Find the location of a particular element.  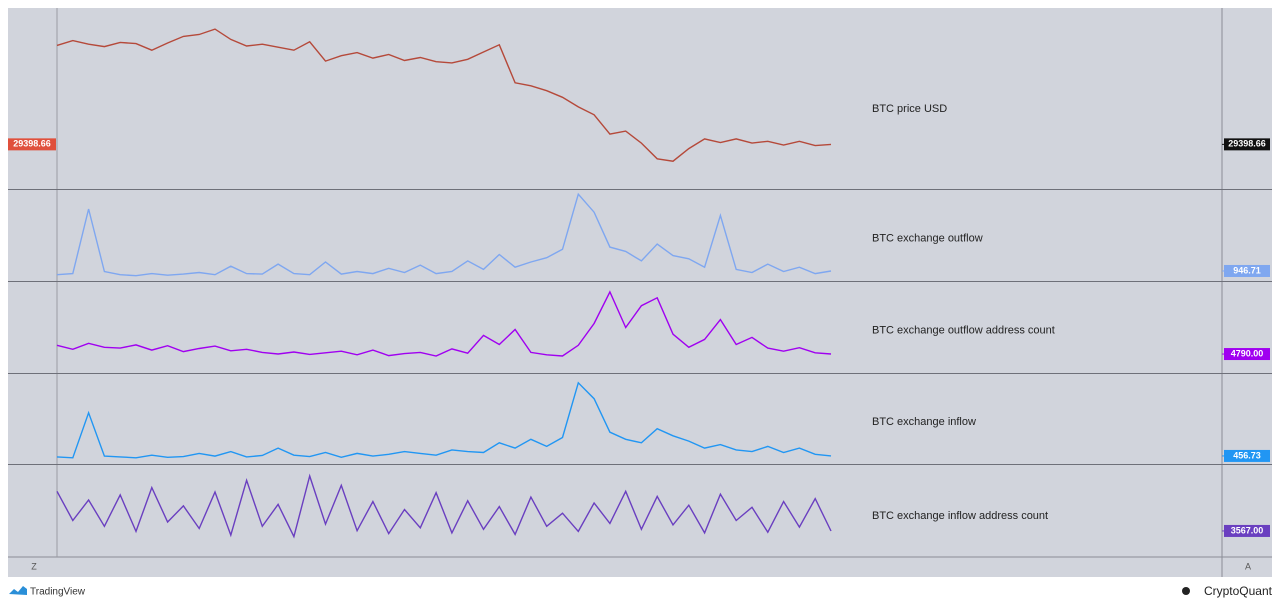

cryptoquant-logo is located at coordinates (1186, 591).